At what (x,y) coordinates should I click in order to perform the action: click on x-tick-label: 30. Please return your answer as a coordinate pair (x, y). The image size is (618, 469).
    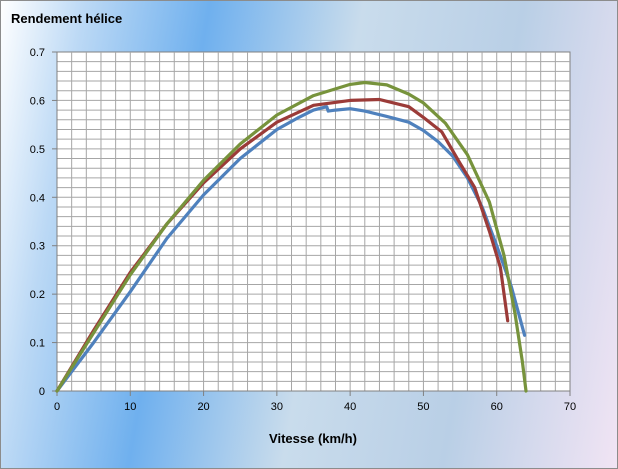
    Looking at the image, I should click on (277, 407).